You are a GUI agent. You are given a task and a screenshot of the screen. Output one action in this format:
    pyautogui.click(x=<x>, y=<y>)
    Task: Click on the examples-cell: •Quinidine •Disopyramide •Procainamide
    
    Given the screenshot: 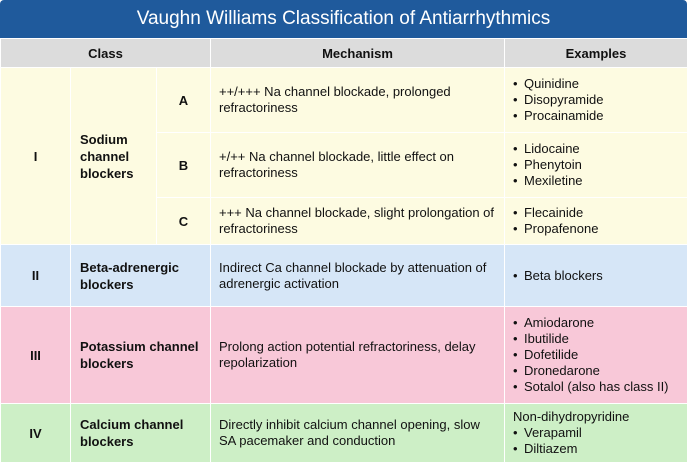 What is the action you would take?
    pyautogui.click(x=596, y=100)
    